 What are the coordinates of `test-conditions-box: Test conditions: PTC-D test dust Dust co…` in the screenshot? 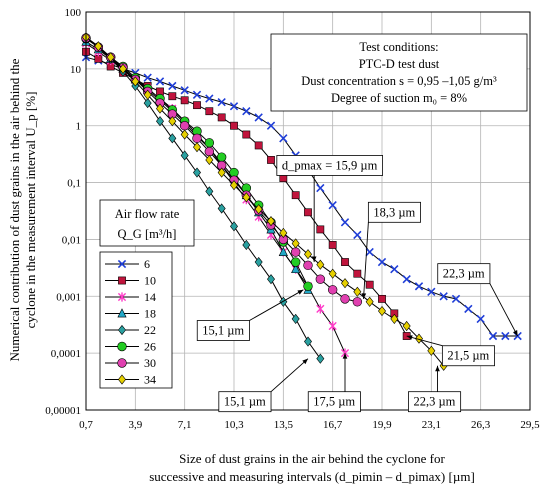 It's located at (399, 72).